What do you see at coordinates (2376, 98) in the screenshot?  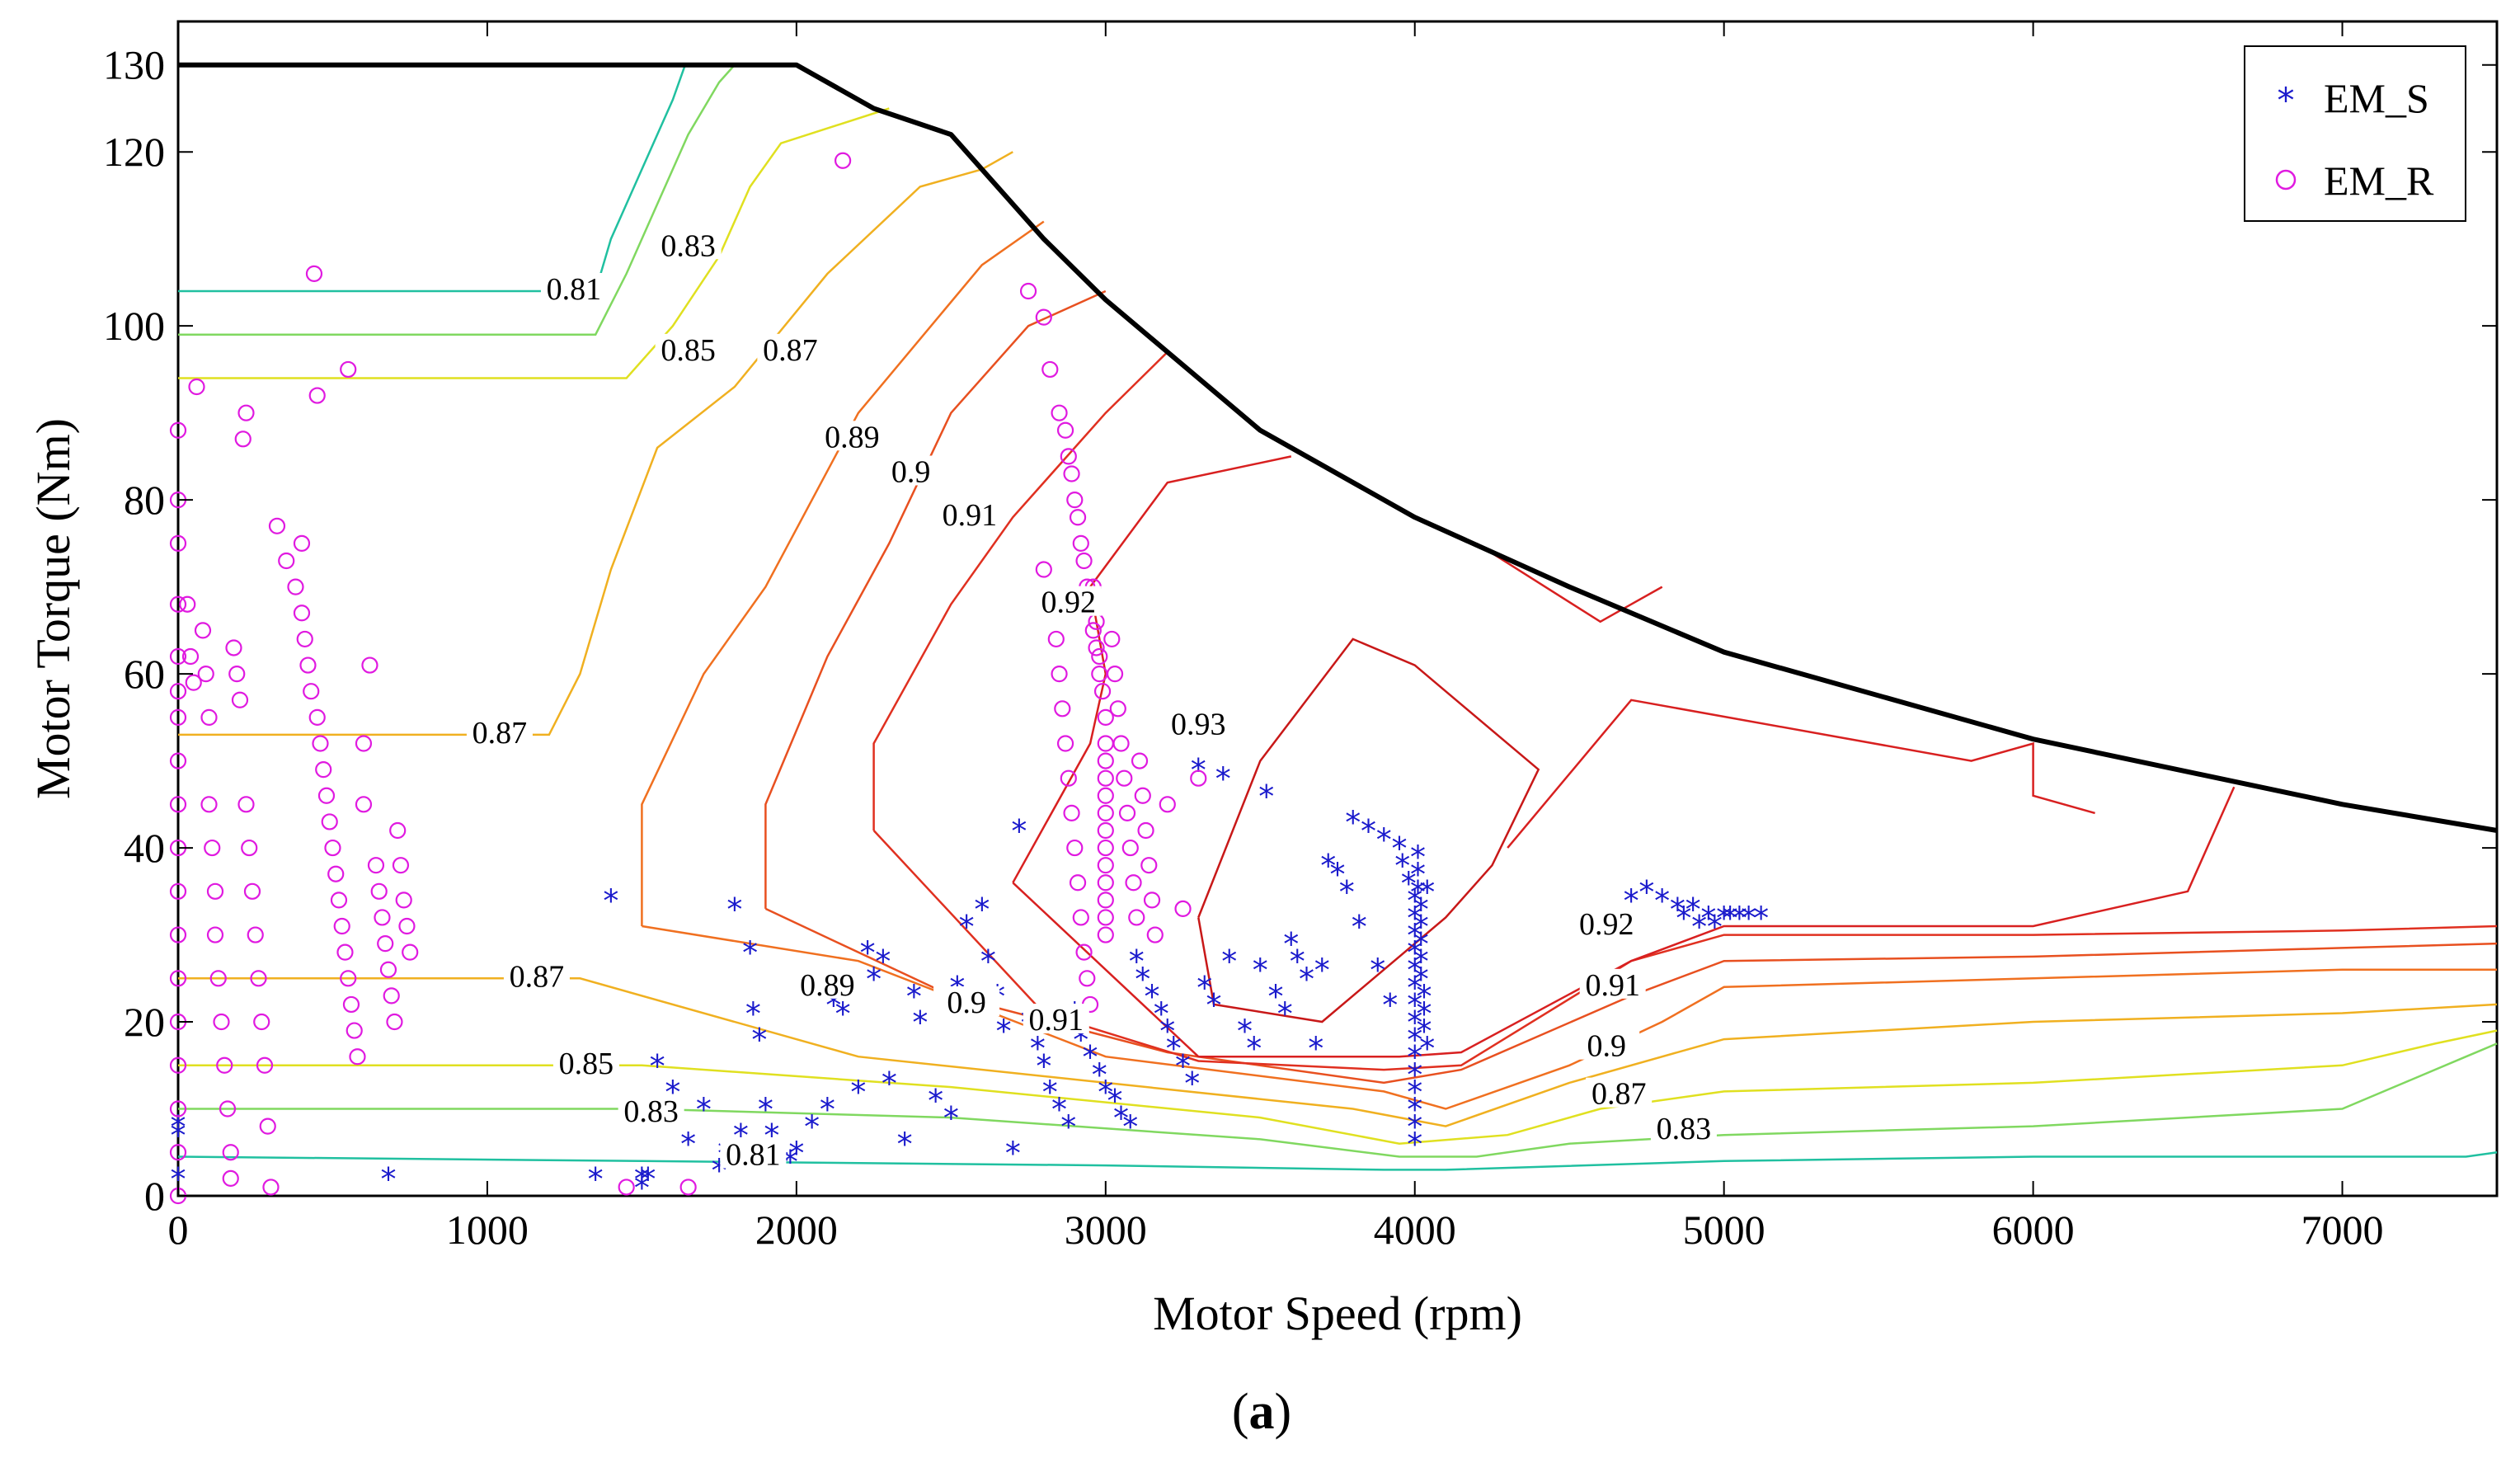 I see `legend-label: EM_S` at bounding box center [2376, 98].